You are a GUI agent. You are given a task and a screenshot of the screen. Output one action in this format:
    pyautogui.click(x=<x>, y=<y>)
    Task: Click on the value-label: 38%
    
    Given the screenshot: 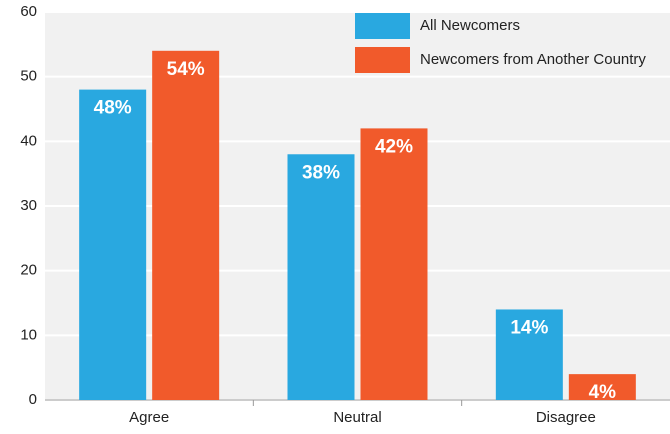 What is the action you would take?
    pyautogui.click(x=321, y=172)
    